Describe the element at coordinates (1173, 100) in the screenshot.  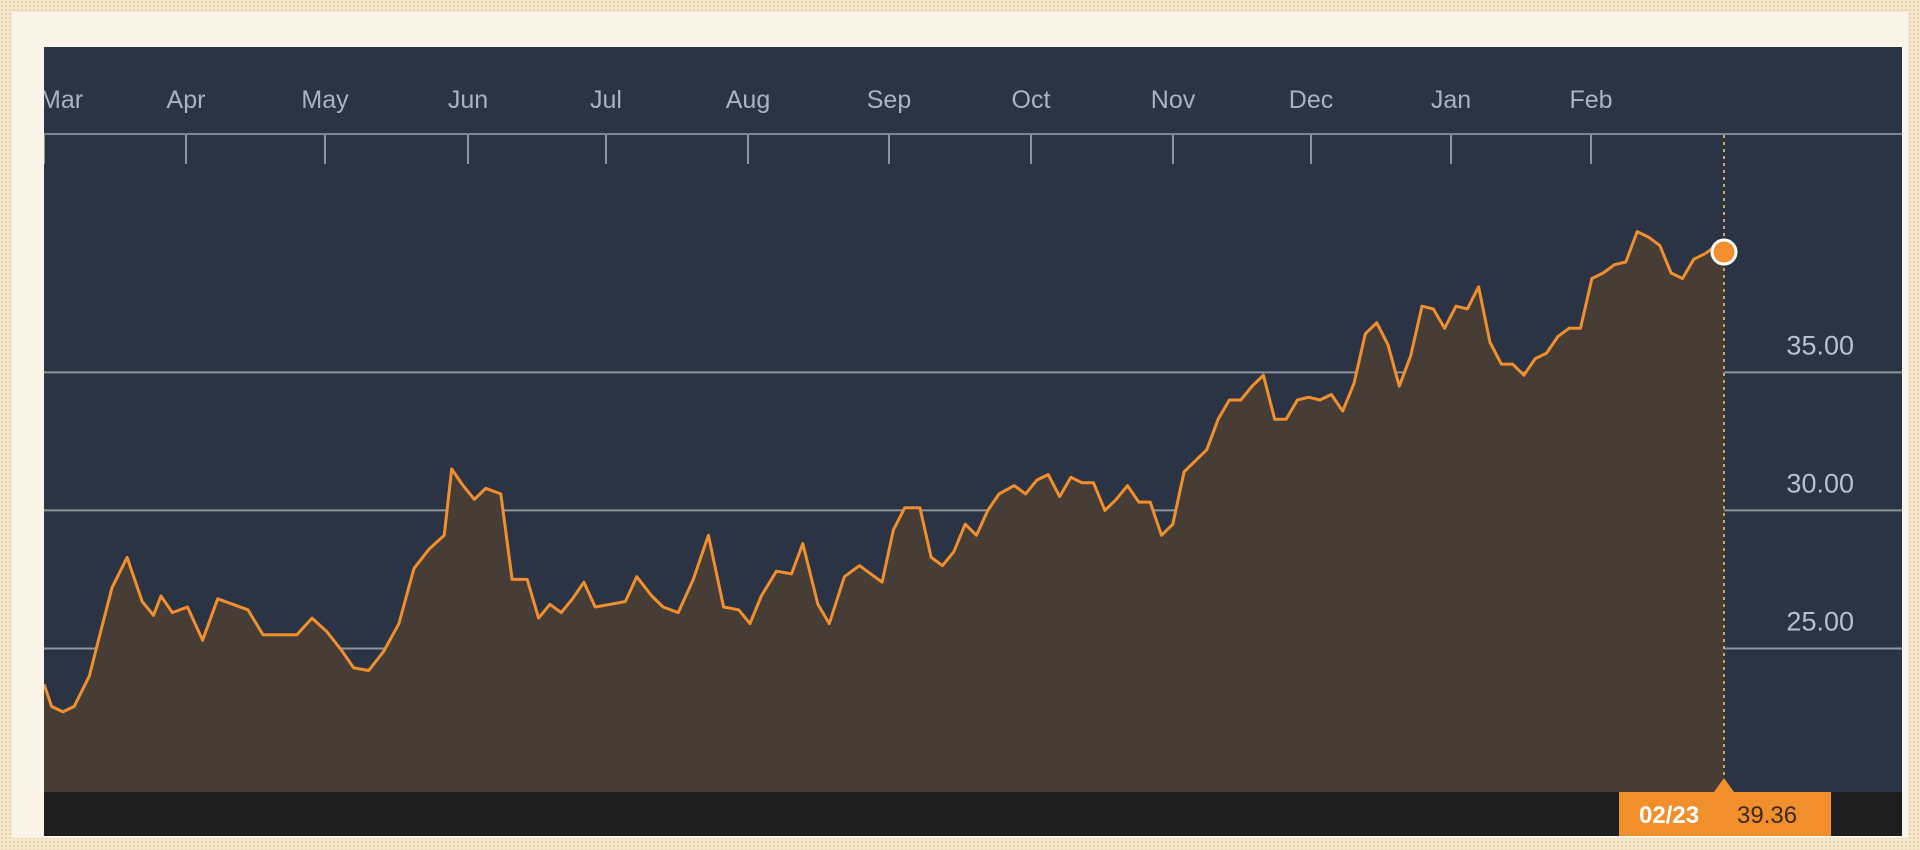
I see `month-label: Nov` at that location.